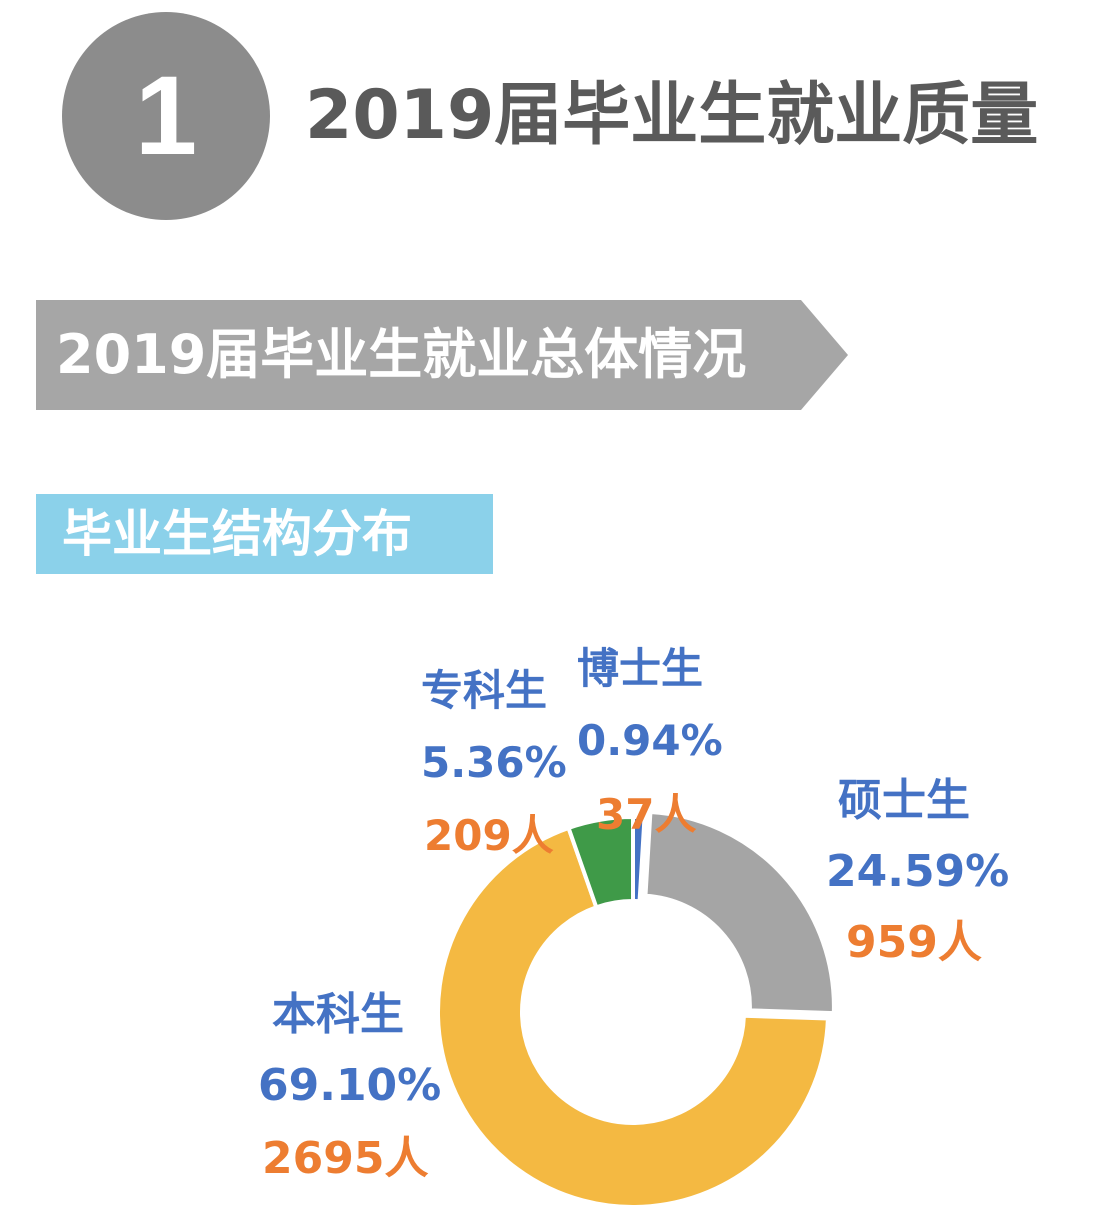  I want to click on section-number: 1, so click(166, 115).